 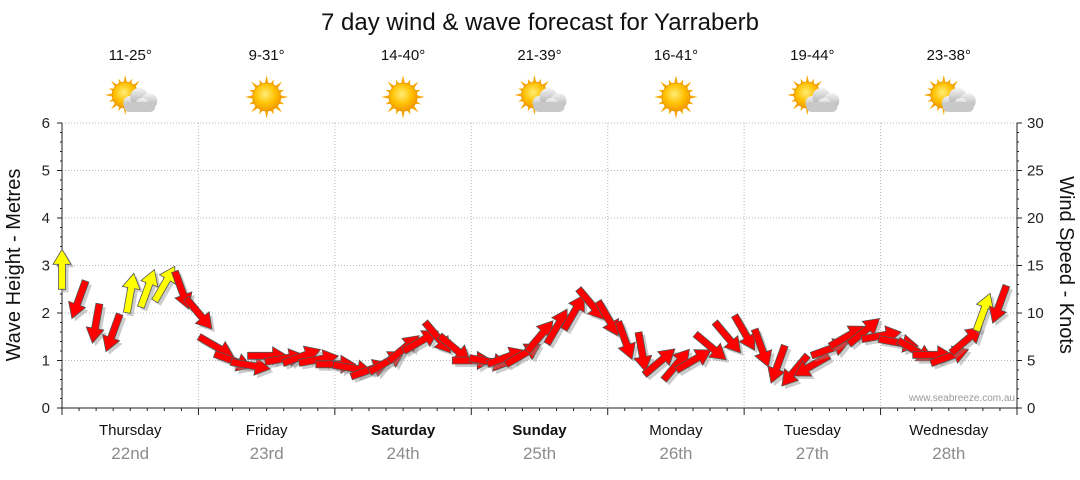 What do you see at coordinates (46, 361) in the screenshot?
I see `y-tick-label-left: 1` at bounding box center [46, 361].